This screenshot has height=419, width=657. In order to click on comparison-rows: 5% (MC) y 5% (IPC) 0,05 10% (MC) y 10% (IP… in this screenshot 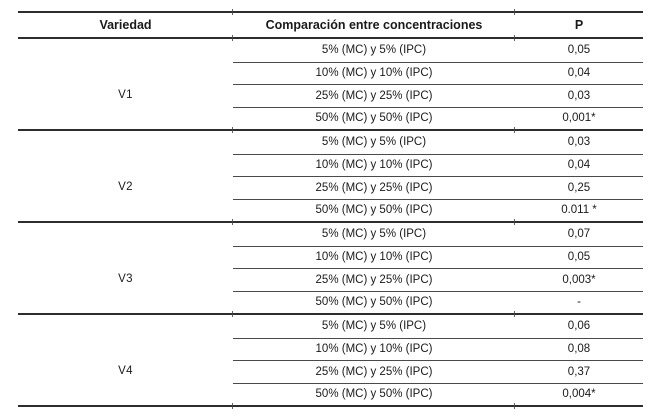, I will do `click(438, 84)`.